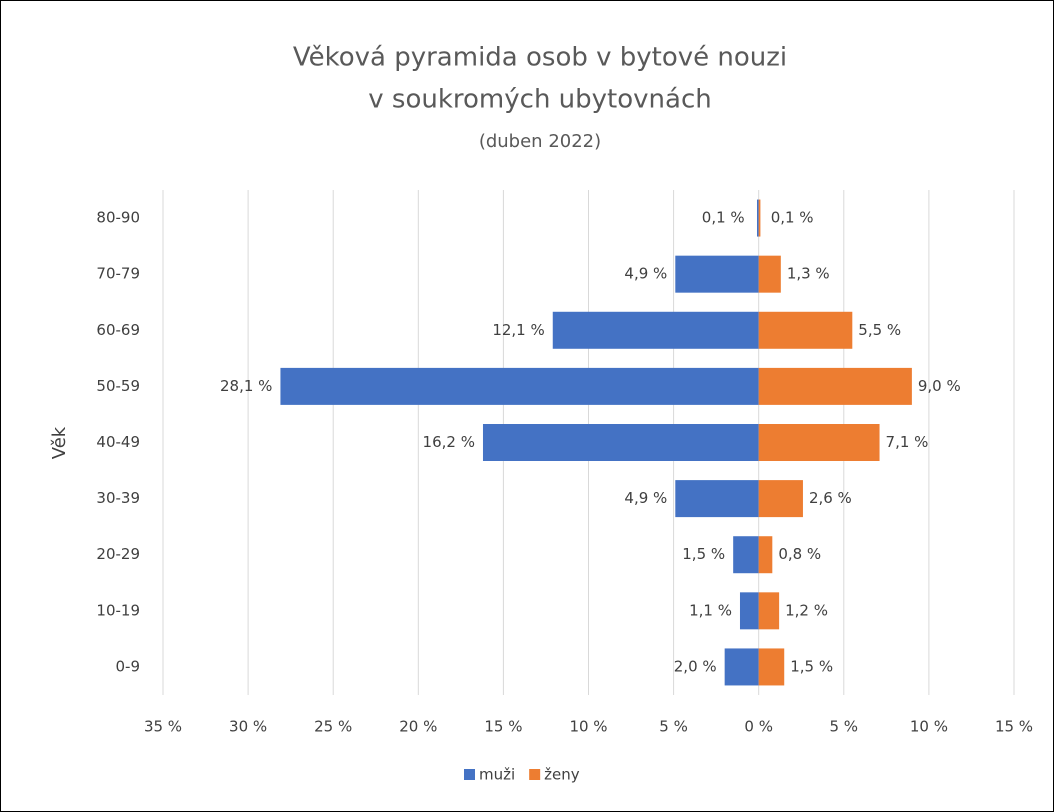  Describe the element at coordinates (118, 498) in the screenshot. I see `y-tick-label: 30-39` at that location.